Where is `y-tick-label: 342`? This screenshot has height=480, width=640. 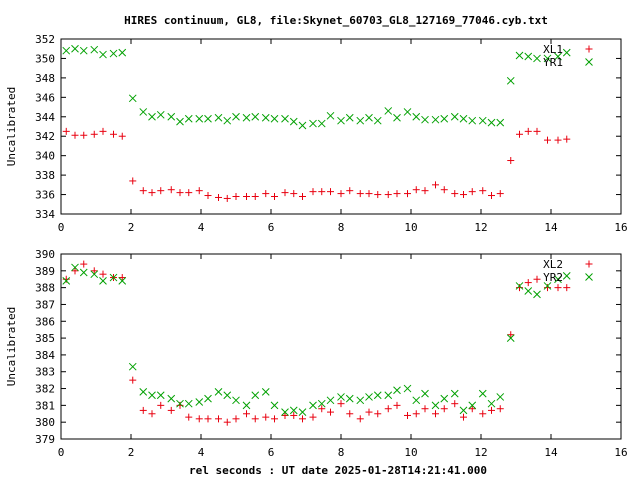 y-tick-label: 342 is located at coordinates (45, 136).